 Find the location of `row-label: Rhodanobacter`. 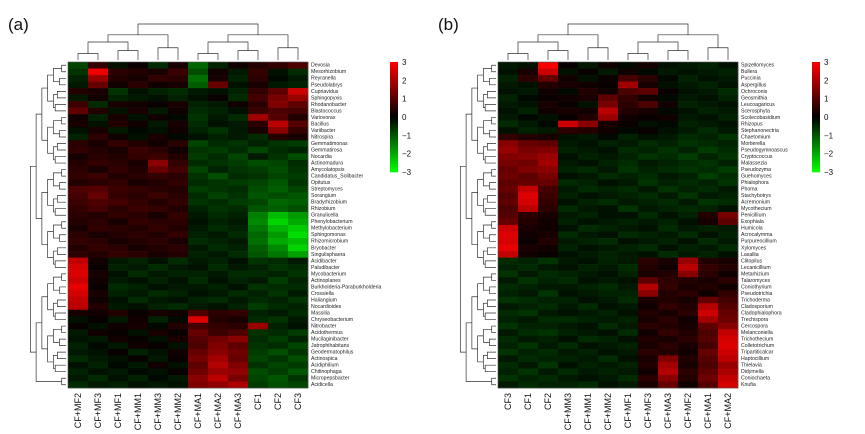

row-label: Rhodanobacter is located at coordinates (329, 105).